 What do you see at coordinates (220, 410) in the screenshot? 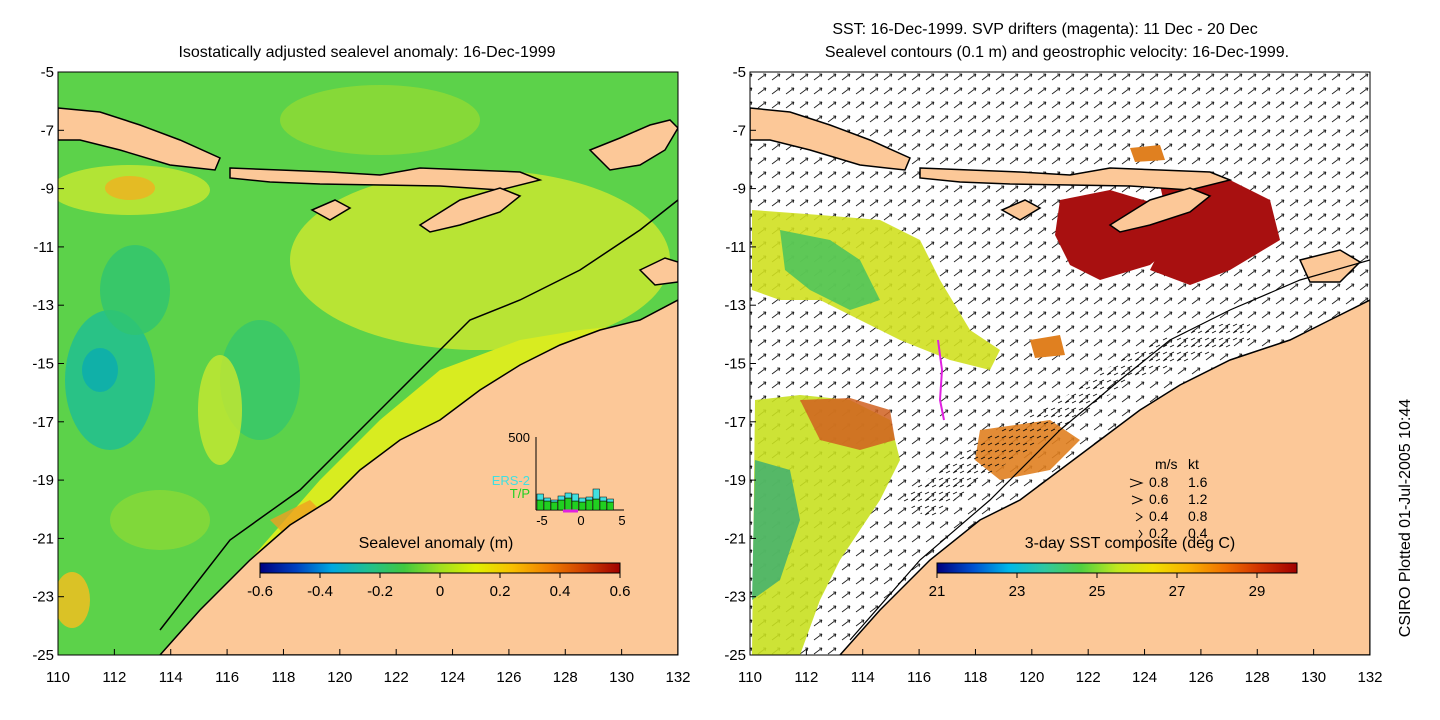
I see `anomaly-high-band` at bounding box center [220, 410].